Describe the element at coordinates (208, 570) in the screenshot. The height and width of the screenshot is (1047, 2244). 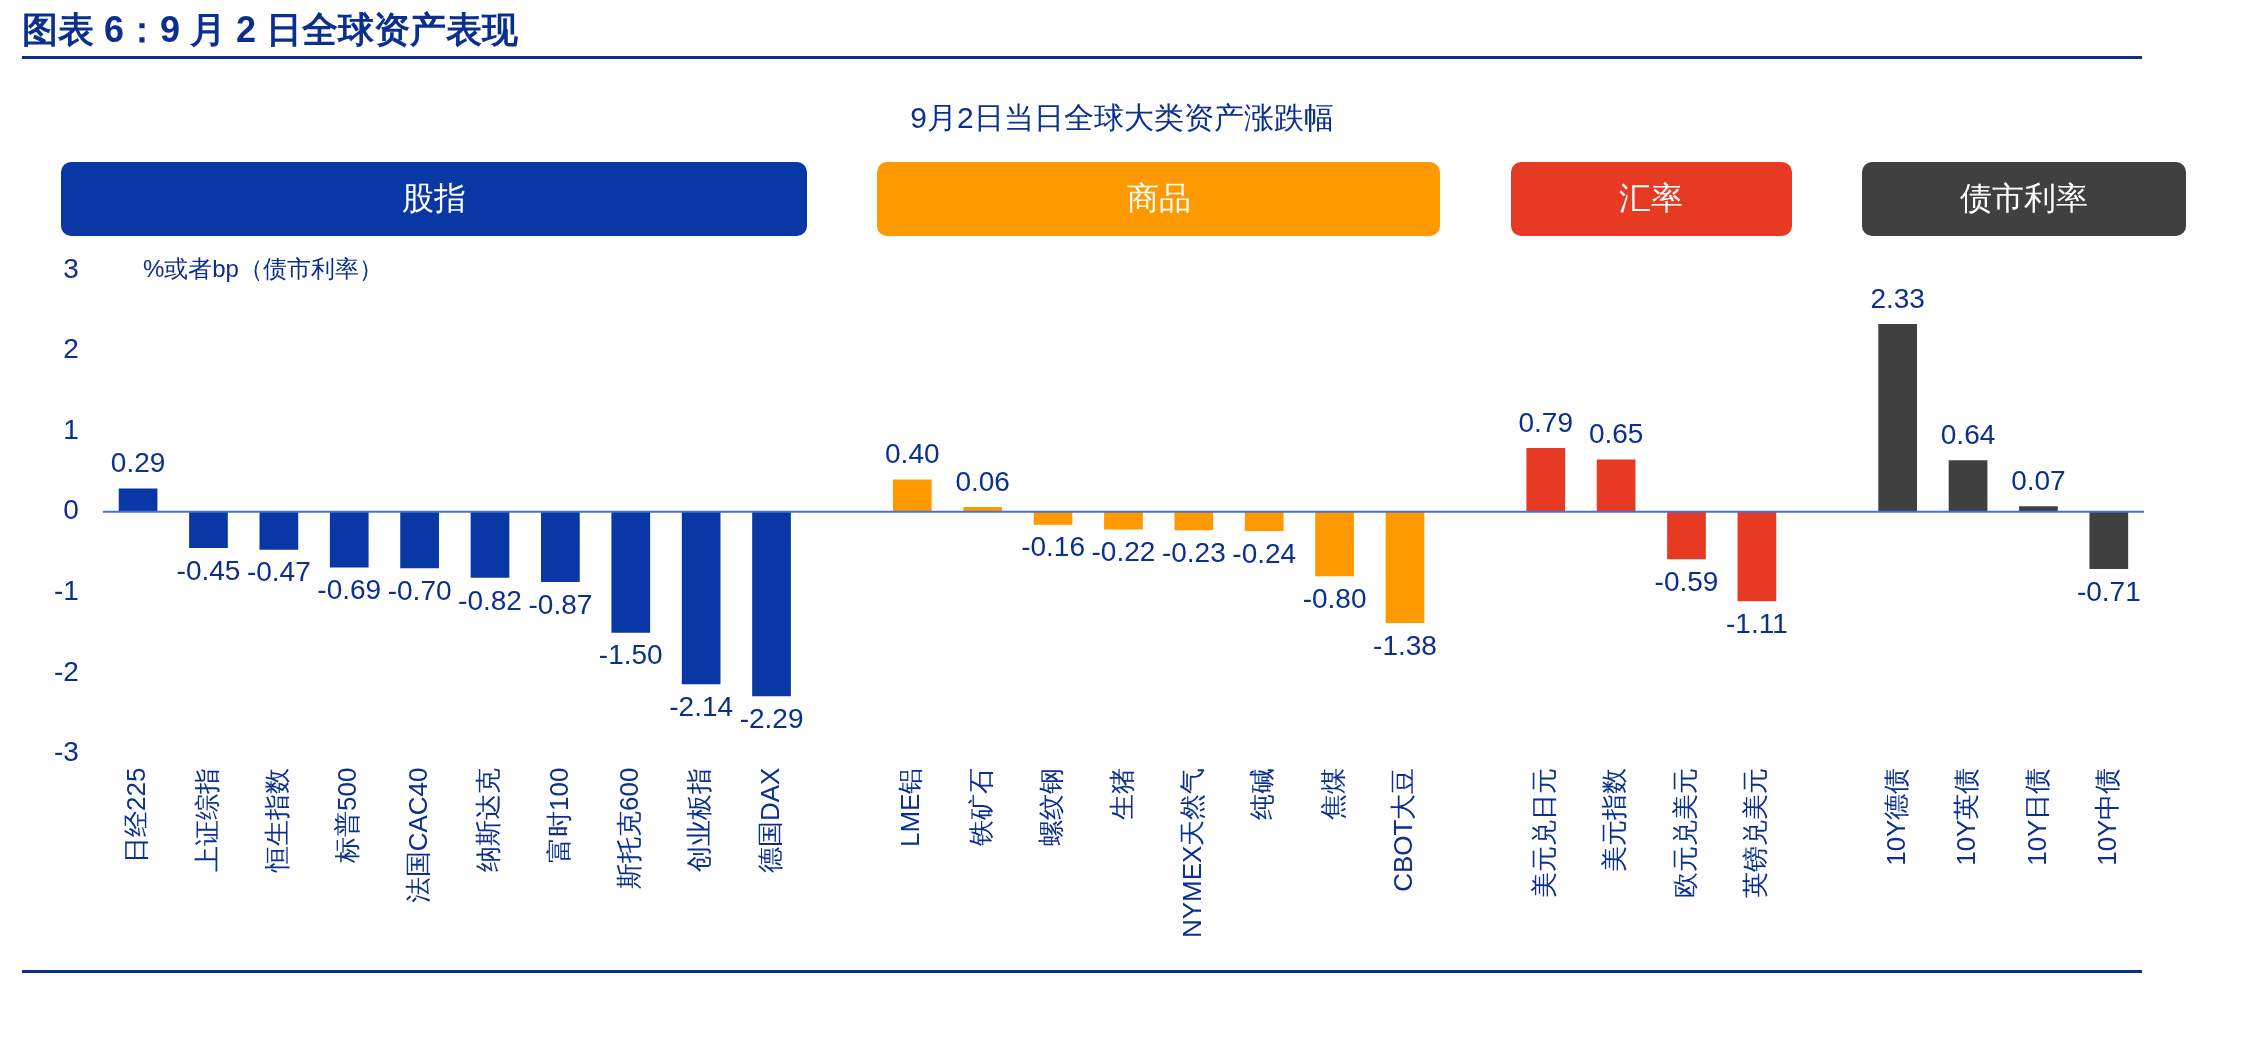
I see `data-label: -0.45` at that location.